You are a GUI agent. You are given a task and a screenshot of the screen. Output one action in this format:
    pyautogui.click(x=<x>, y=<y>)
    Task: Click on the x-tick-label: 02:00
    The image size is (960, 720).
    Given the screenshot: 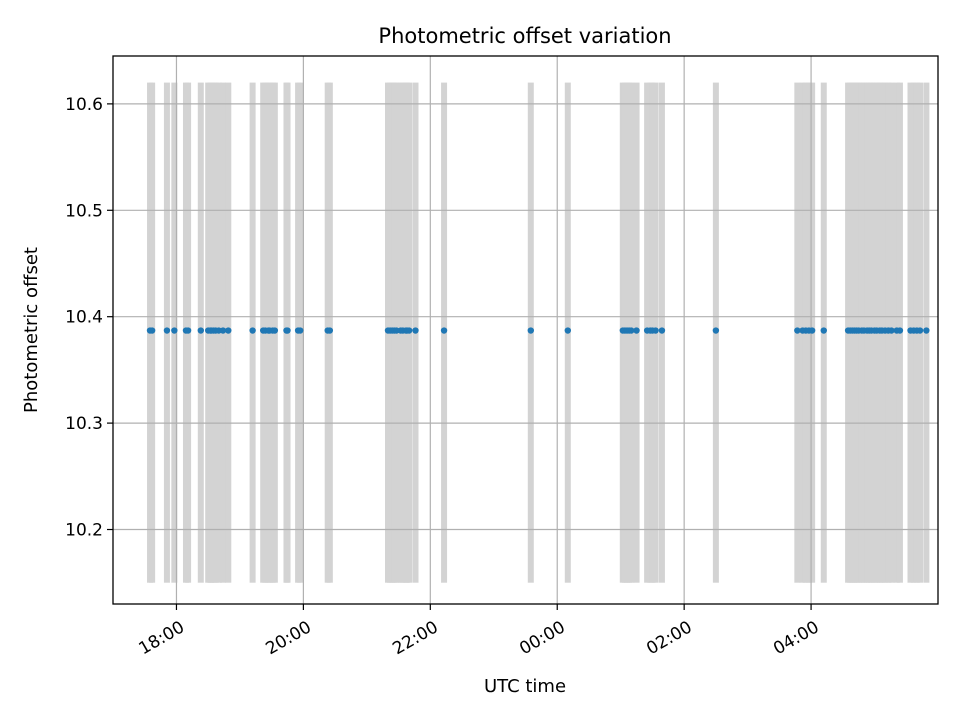 What is the action you would take?
    pyautogui.click(x=669, y=638)
    